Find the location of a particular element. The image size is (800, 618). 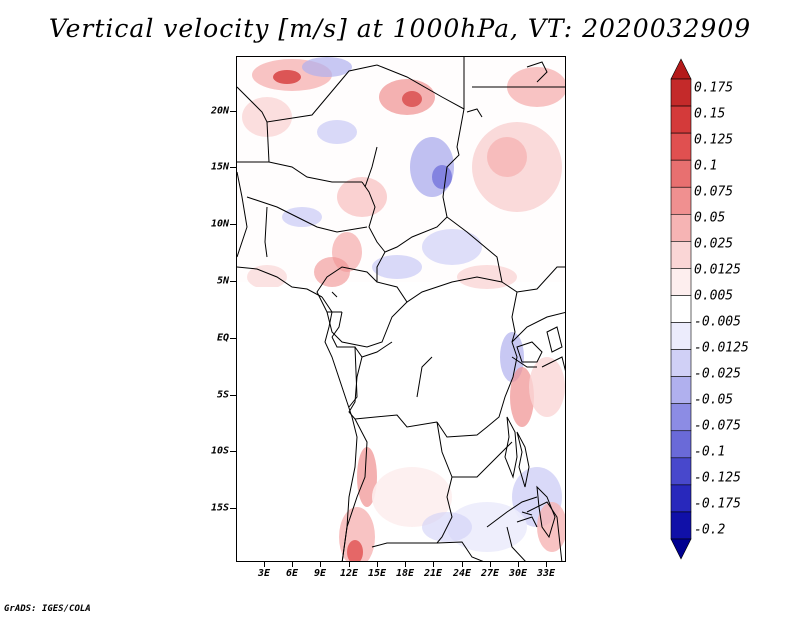

lon-label-24e: 24E is located at coordinates (462, 573).